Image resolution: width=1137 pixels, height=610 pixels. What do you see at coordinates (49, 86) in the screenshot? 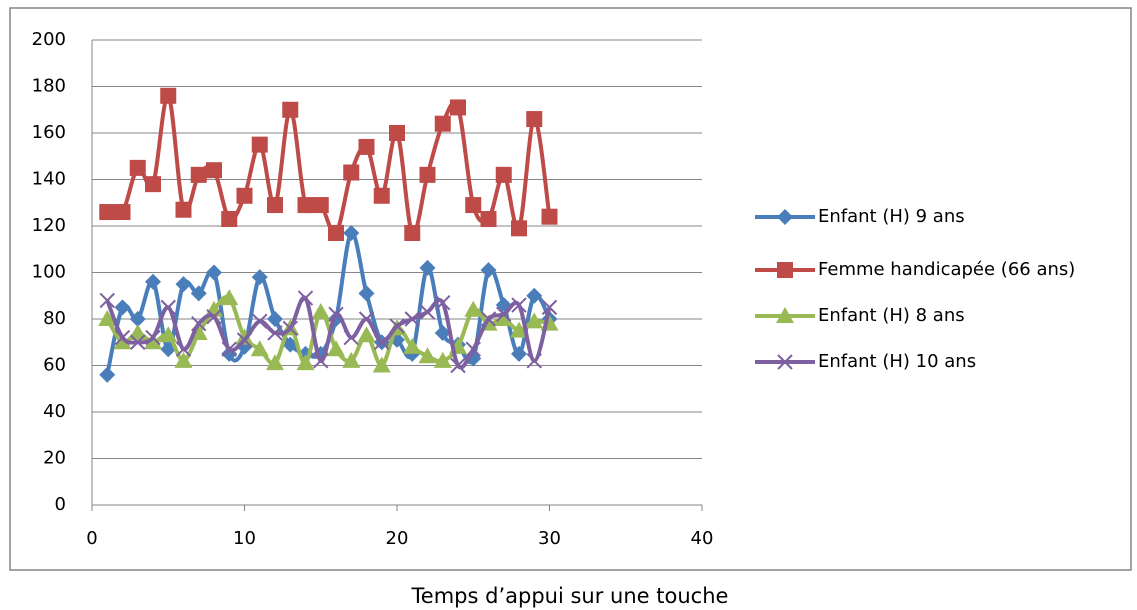
I see `y-tick-label: 180` at bounding box center [49, 86].